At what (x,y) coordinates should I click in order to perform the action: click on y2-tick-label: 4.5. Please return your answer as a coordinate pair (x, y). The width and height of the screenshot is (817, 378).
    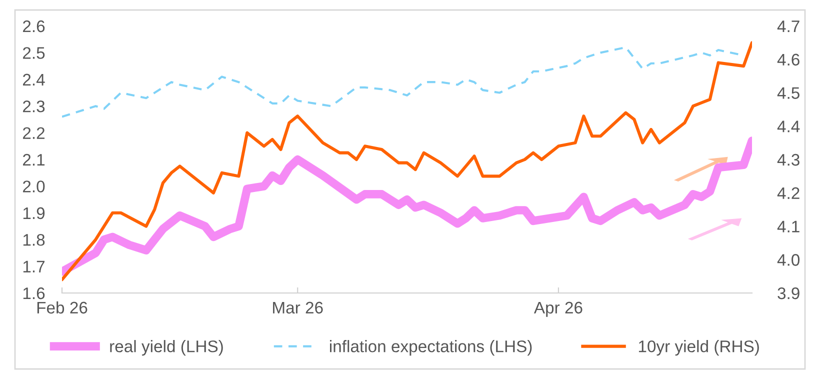
    Looking at the image, I should click on (788, 93).